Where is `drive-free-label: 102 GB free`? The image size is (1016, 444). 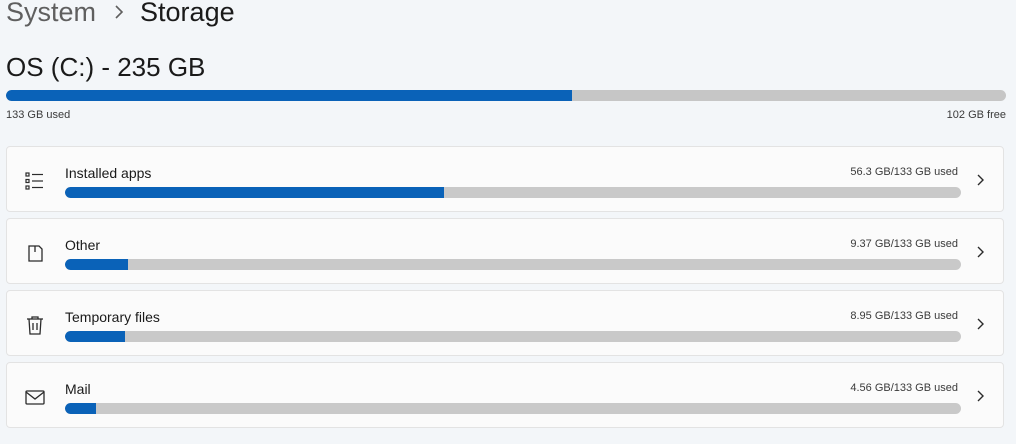
drive-free-label: 102 GB free is located at coordinates (976, 115).